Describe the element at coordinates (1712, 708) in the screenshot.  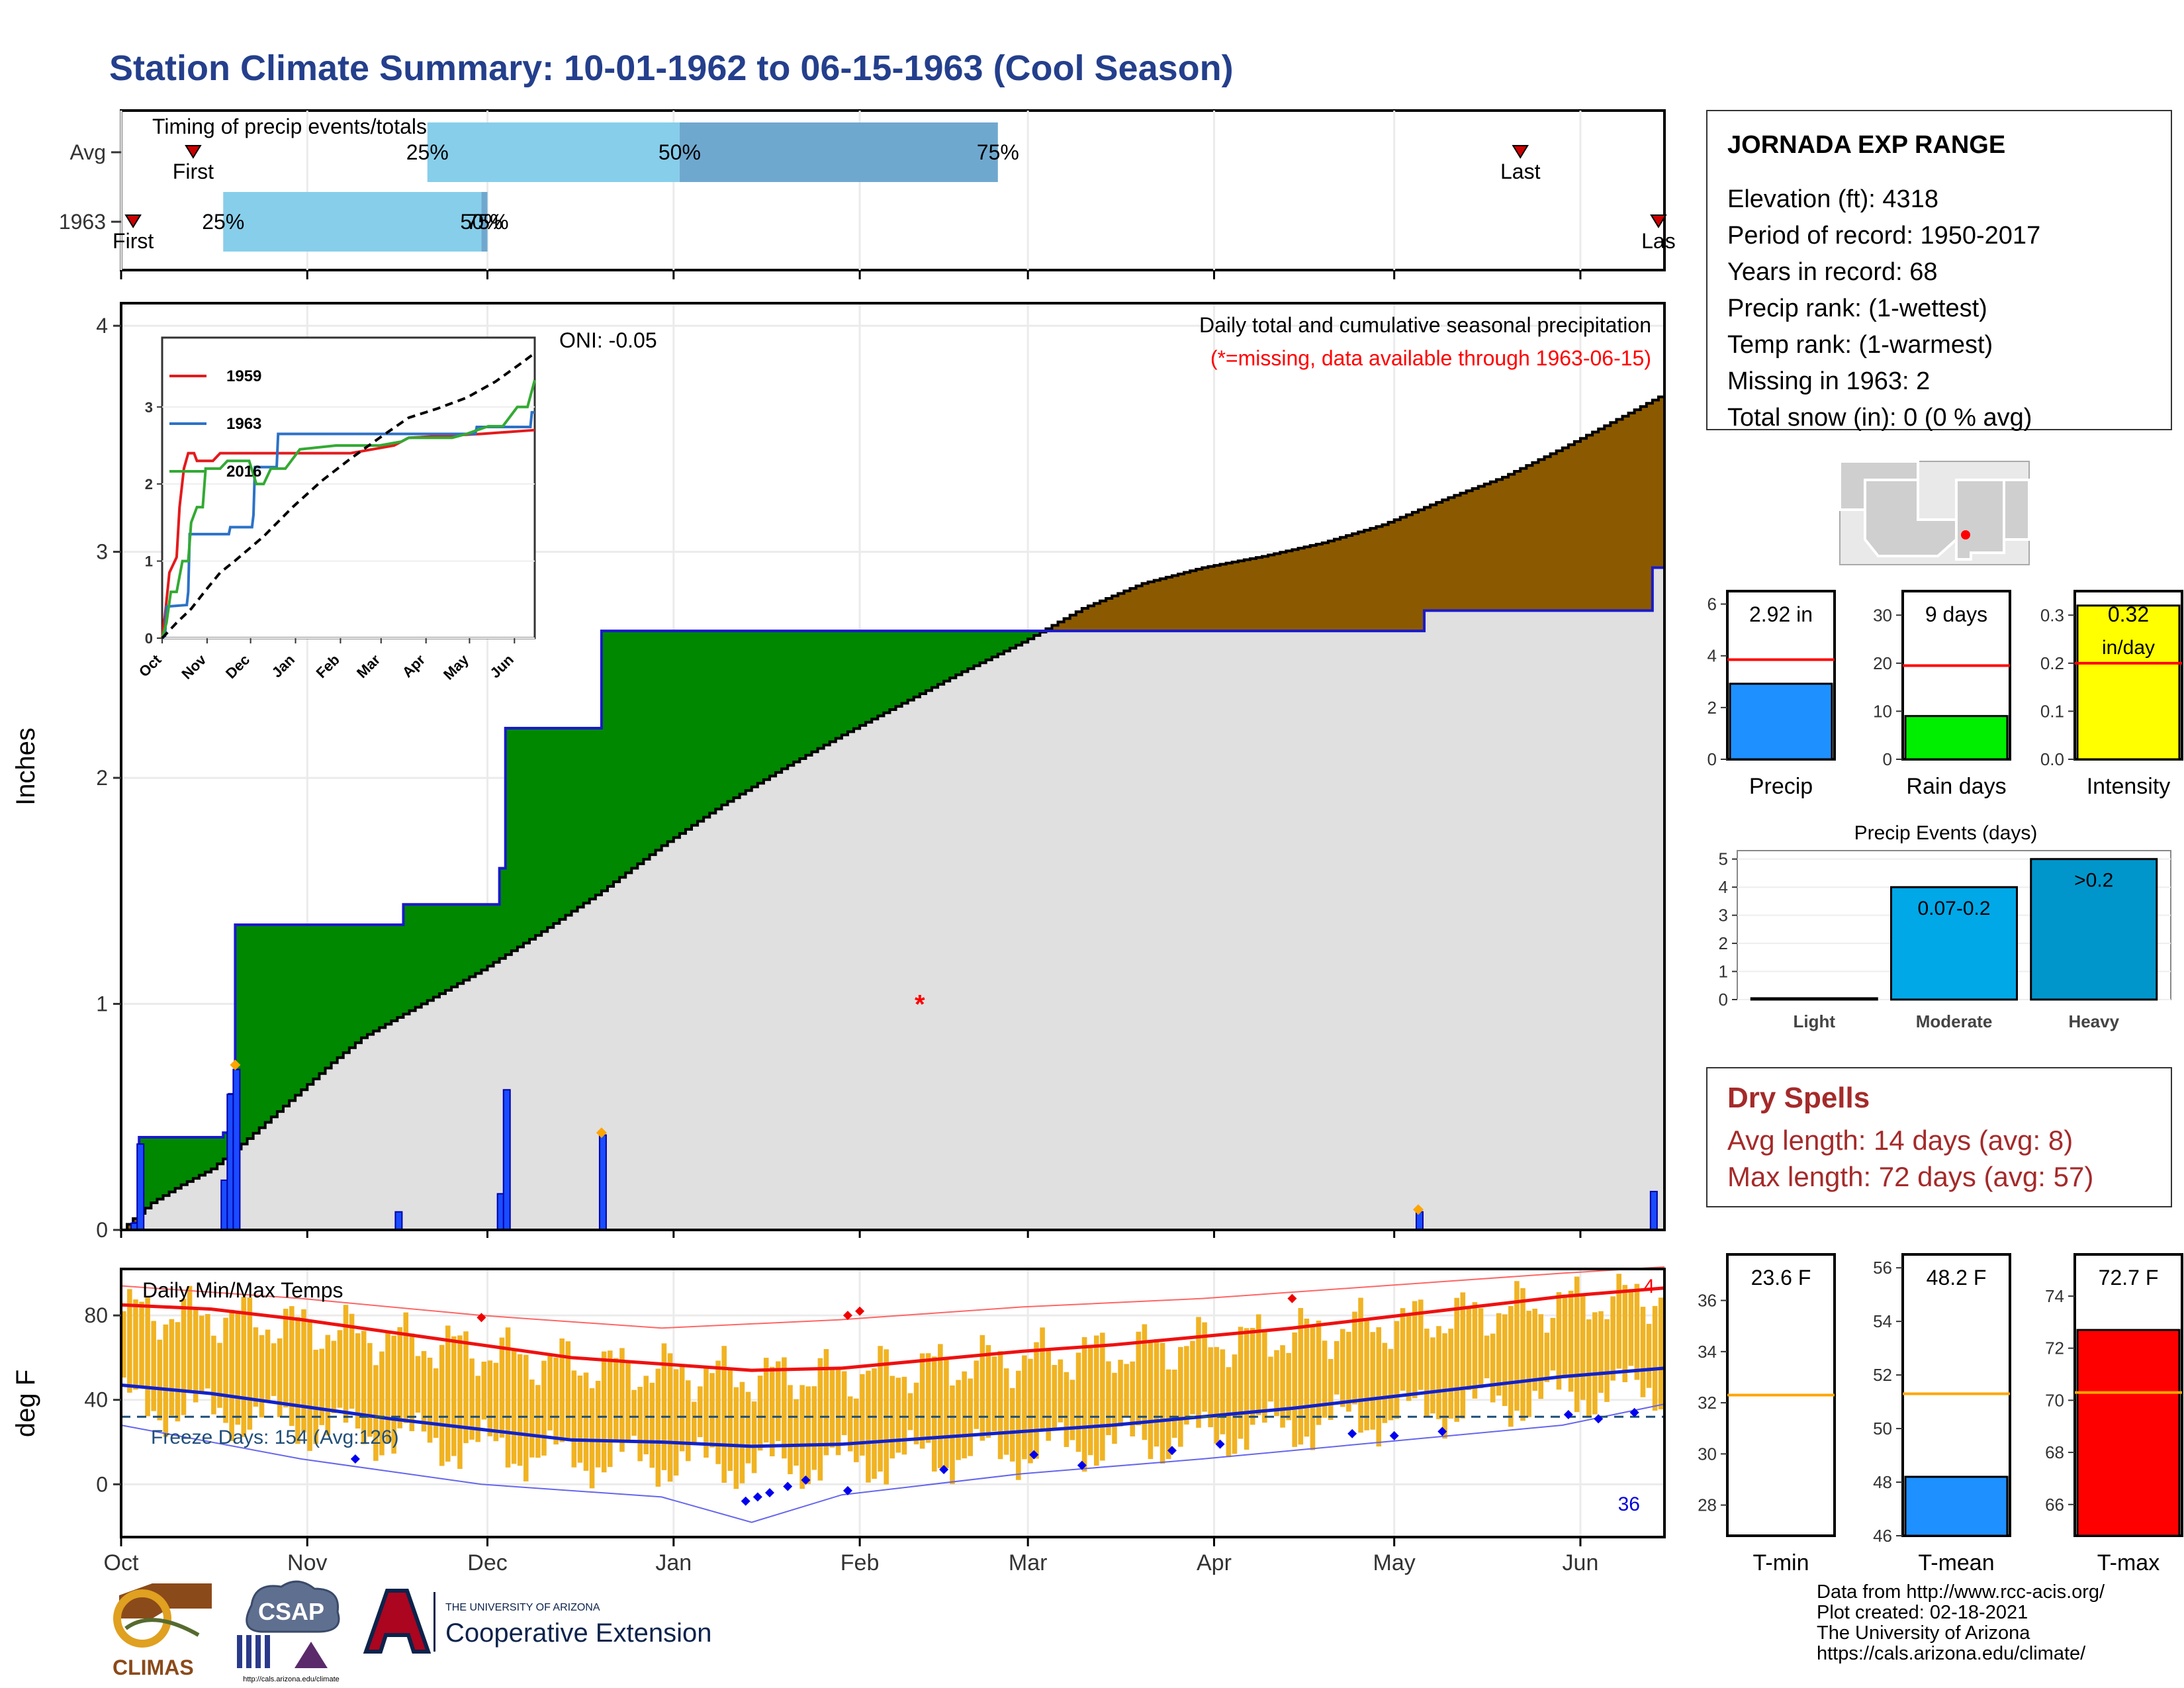
I see `mini-panel-ytick-label: 2` at that location.